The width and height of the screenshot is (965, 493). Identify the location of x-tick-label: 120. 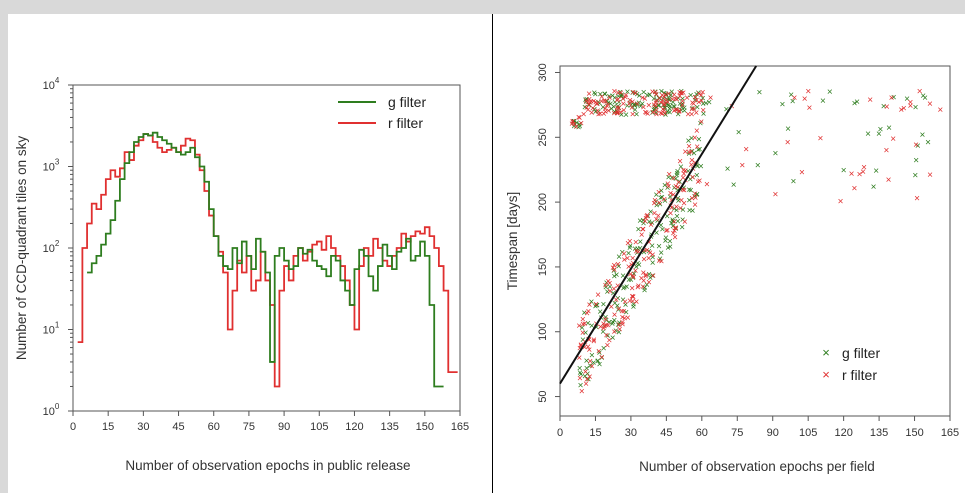
(354, 427).